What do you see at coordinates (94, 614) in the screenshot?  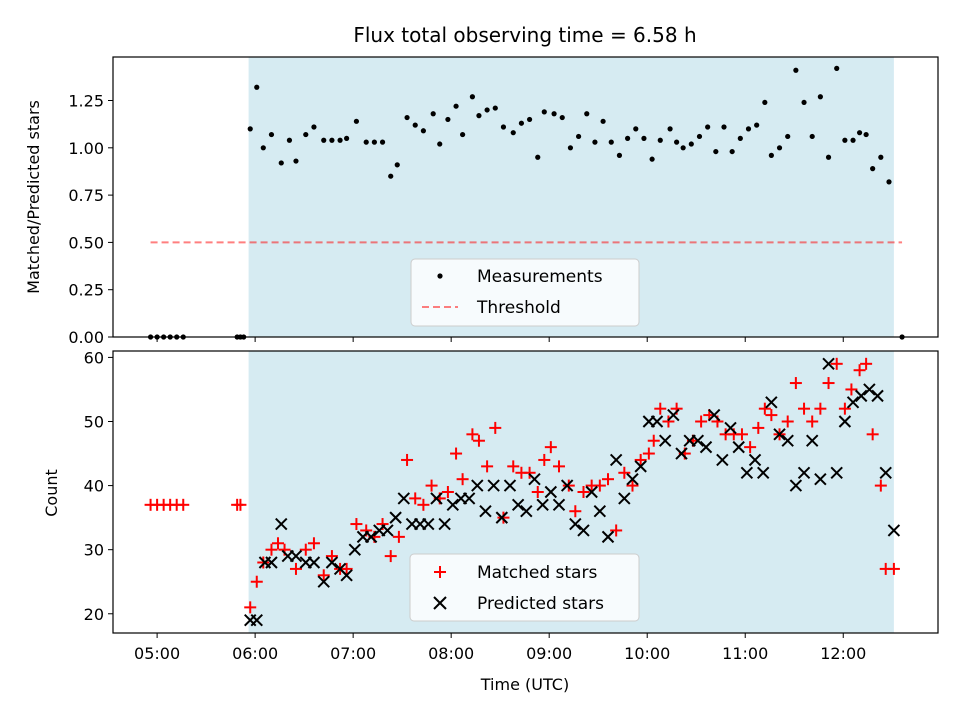 I see `bottom-y-tick-label: 20` at bounding box center [94, 614].